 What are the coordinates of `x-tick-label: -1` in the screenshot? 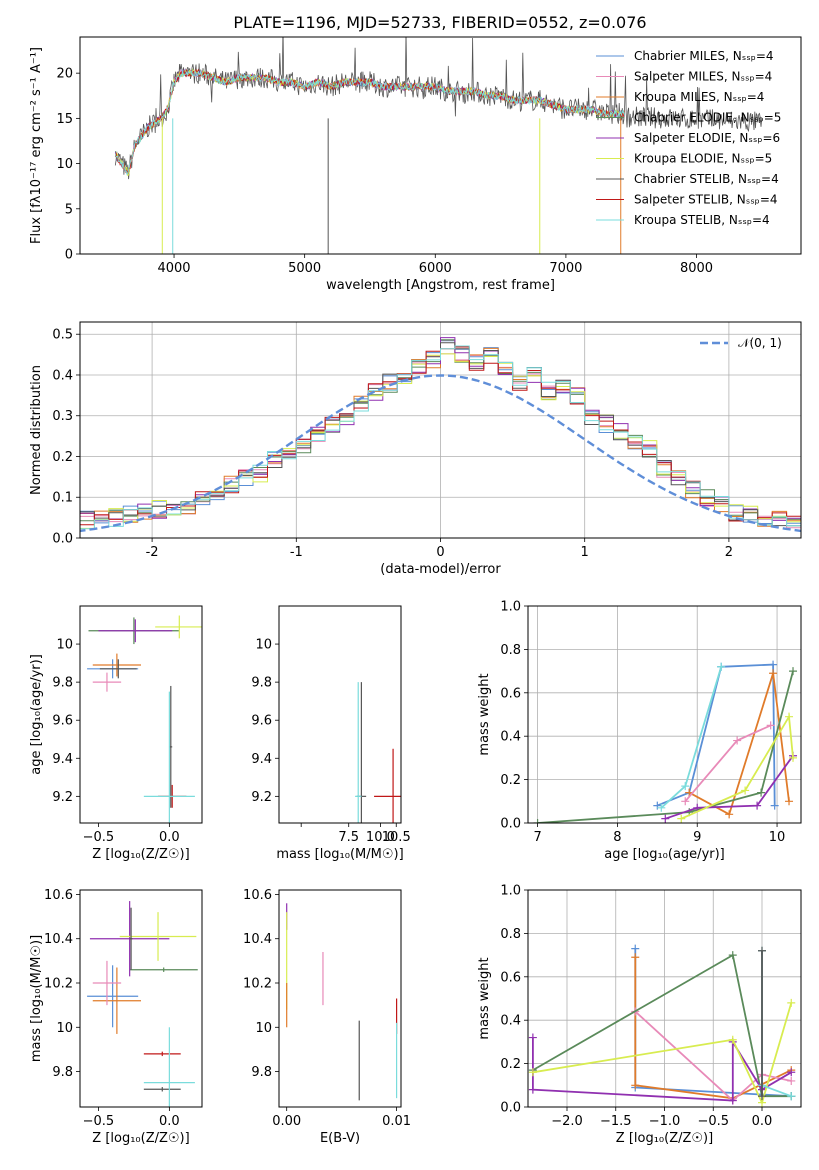 It's located at (296, 552).